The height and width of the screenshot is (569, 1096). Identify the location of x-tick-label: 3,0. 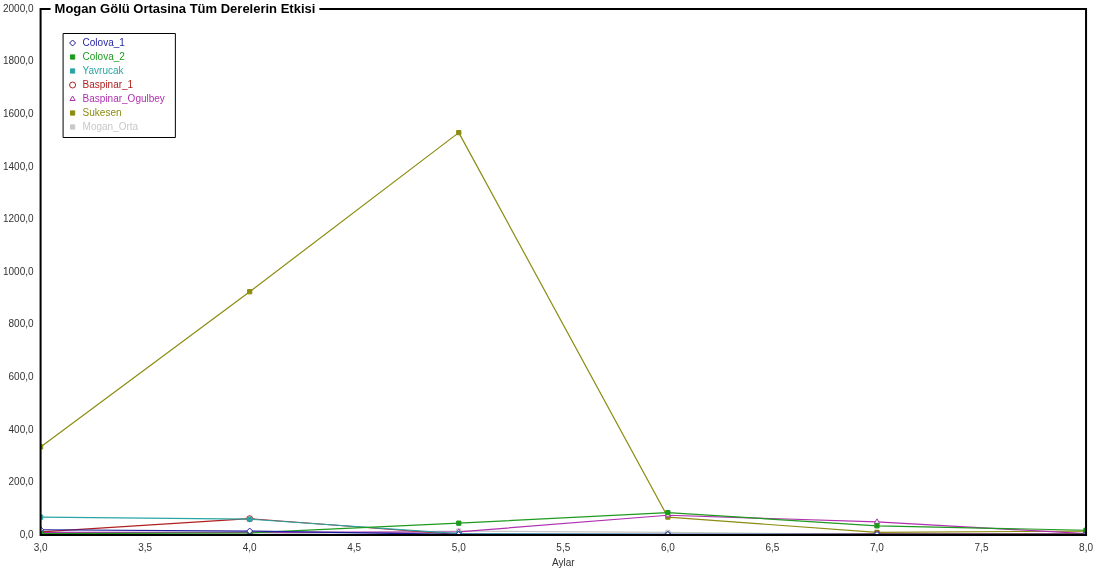
(40, 547).